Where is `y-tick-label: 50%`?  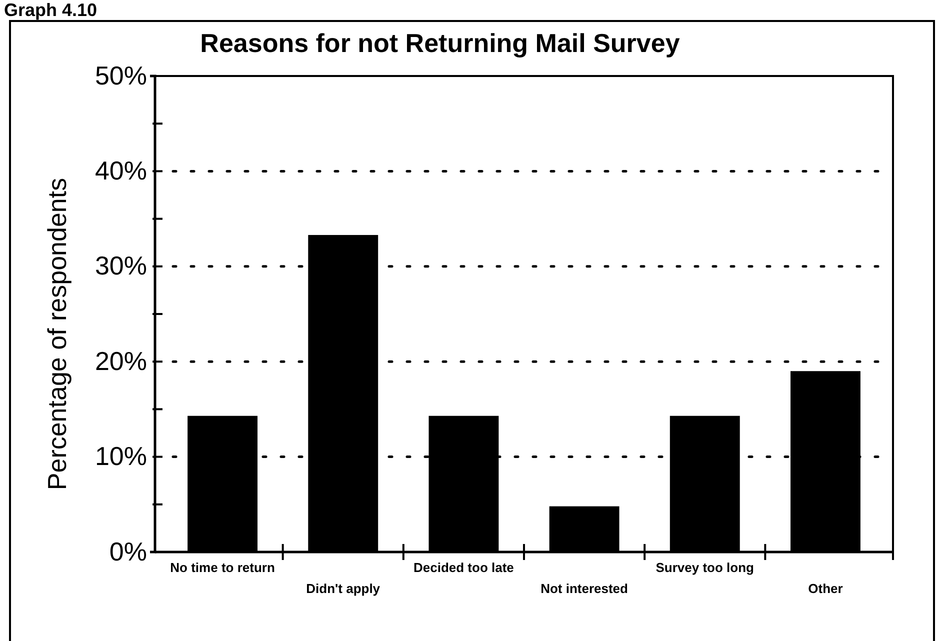 y-tick-label: 50% is located at coordinates (120, 75).